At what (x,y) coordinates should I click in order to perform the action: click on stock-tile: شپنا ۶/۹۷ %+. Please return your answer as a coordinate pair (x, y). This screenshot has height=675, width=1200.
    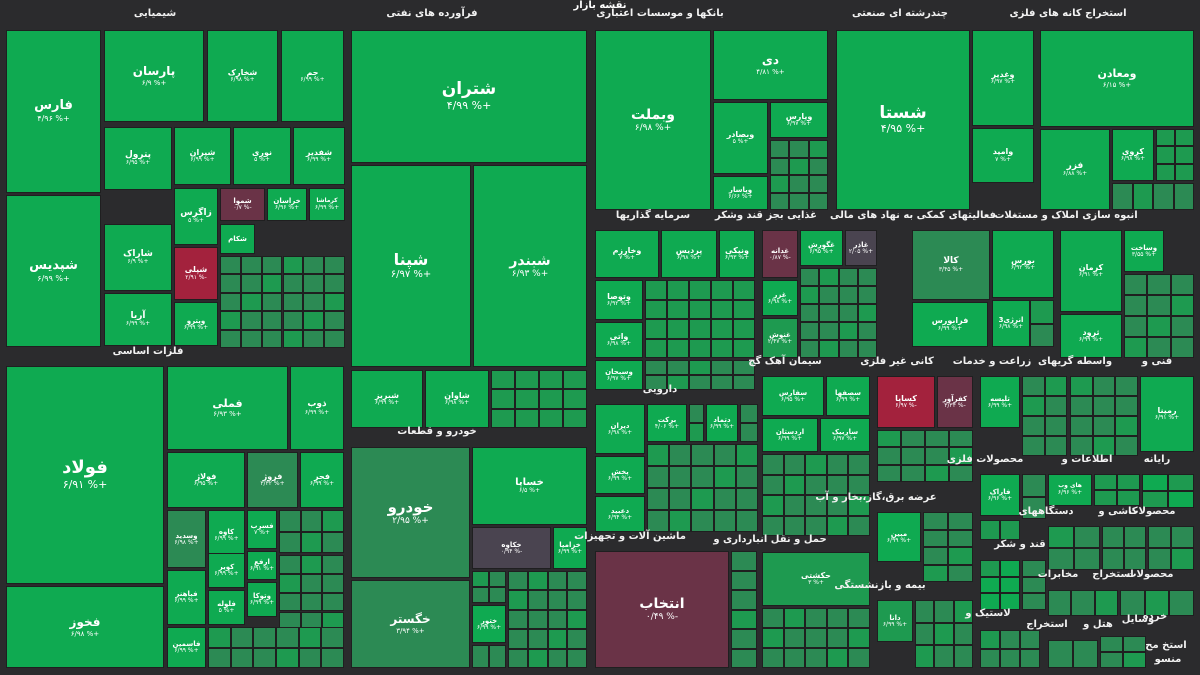
    Looking at the image, I should click on (411, 266).